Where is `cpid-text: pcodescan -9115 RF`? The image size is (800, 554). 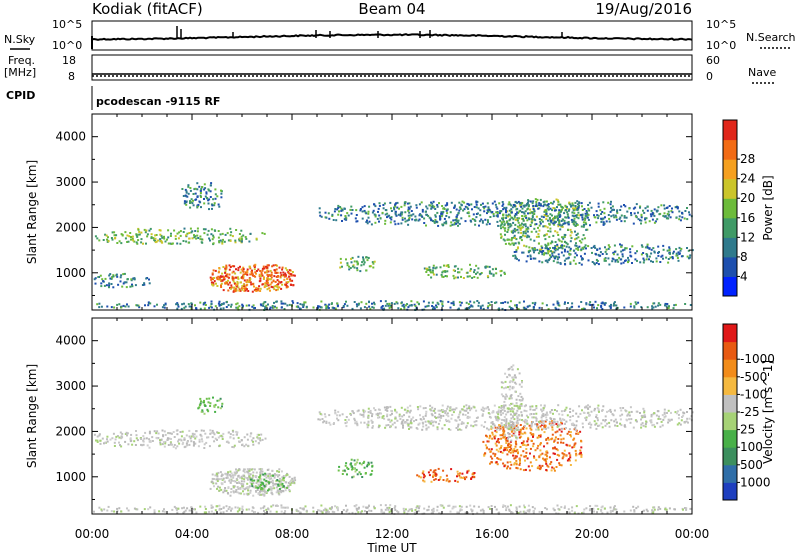 cpid-text: pcodescan -9115 RF is located at coordinates (158, 101).